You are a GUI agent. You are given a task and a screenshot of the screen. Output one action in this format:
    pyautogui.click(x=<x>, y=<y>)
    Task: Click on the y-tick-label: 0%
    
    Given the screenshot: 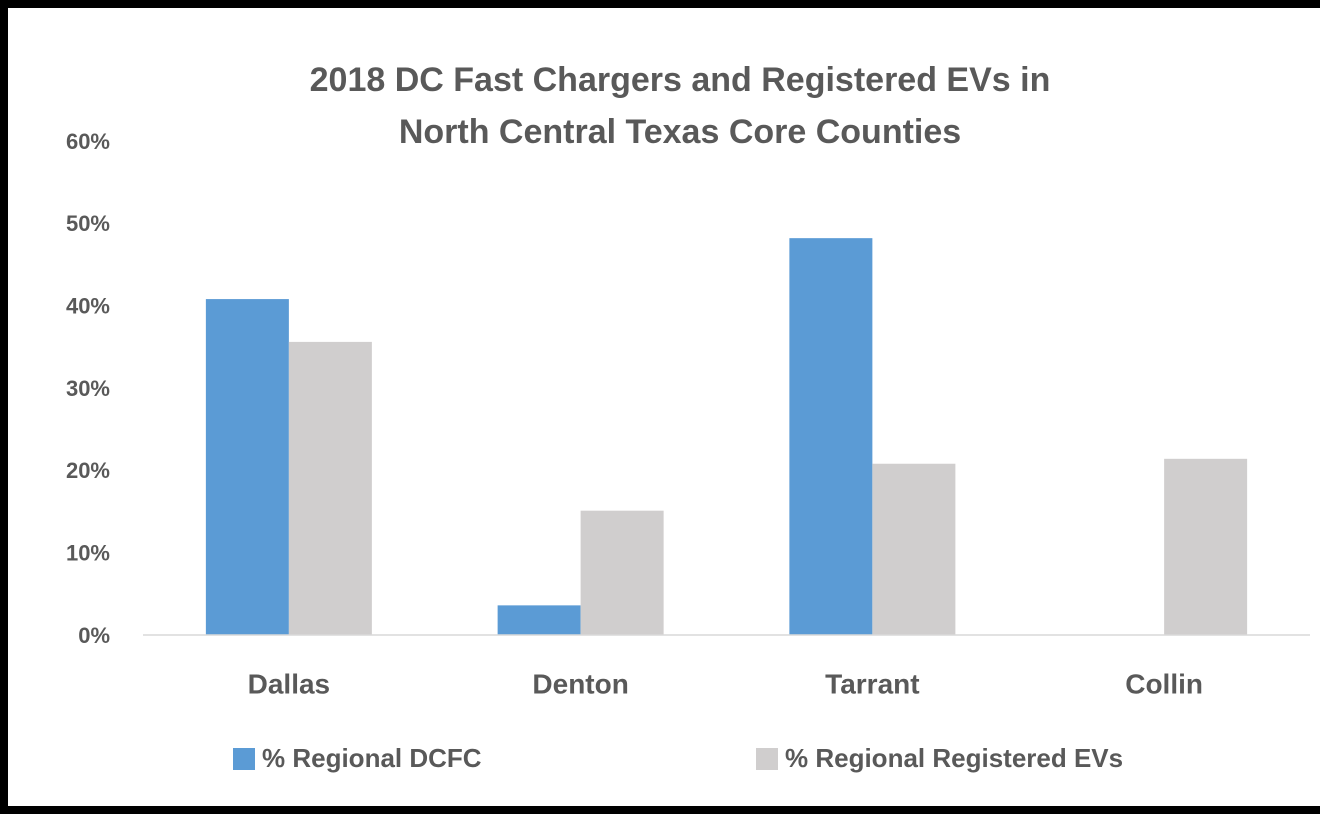 What is the action you would take?
    pyautogui.click(x=94, y=635)
    